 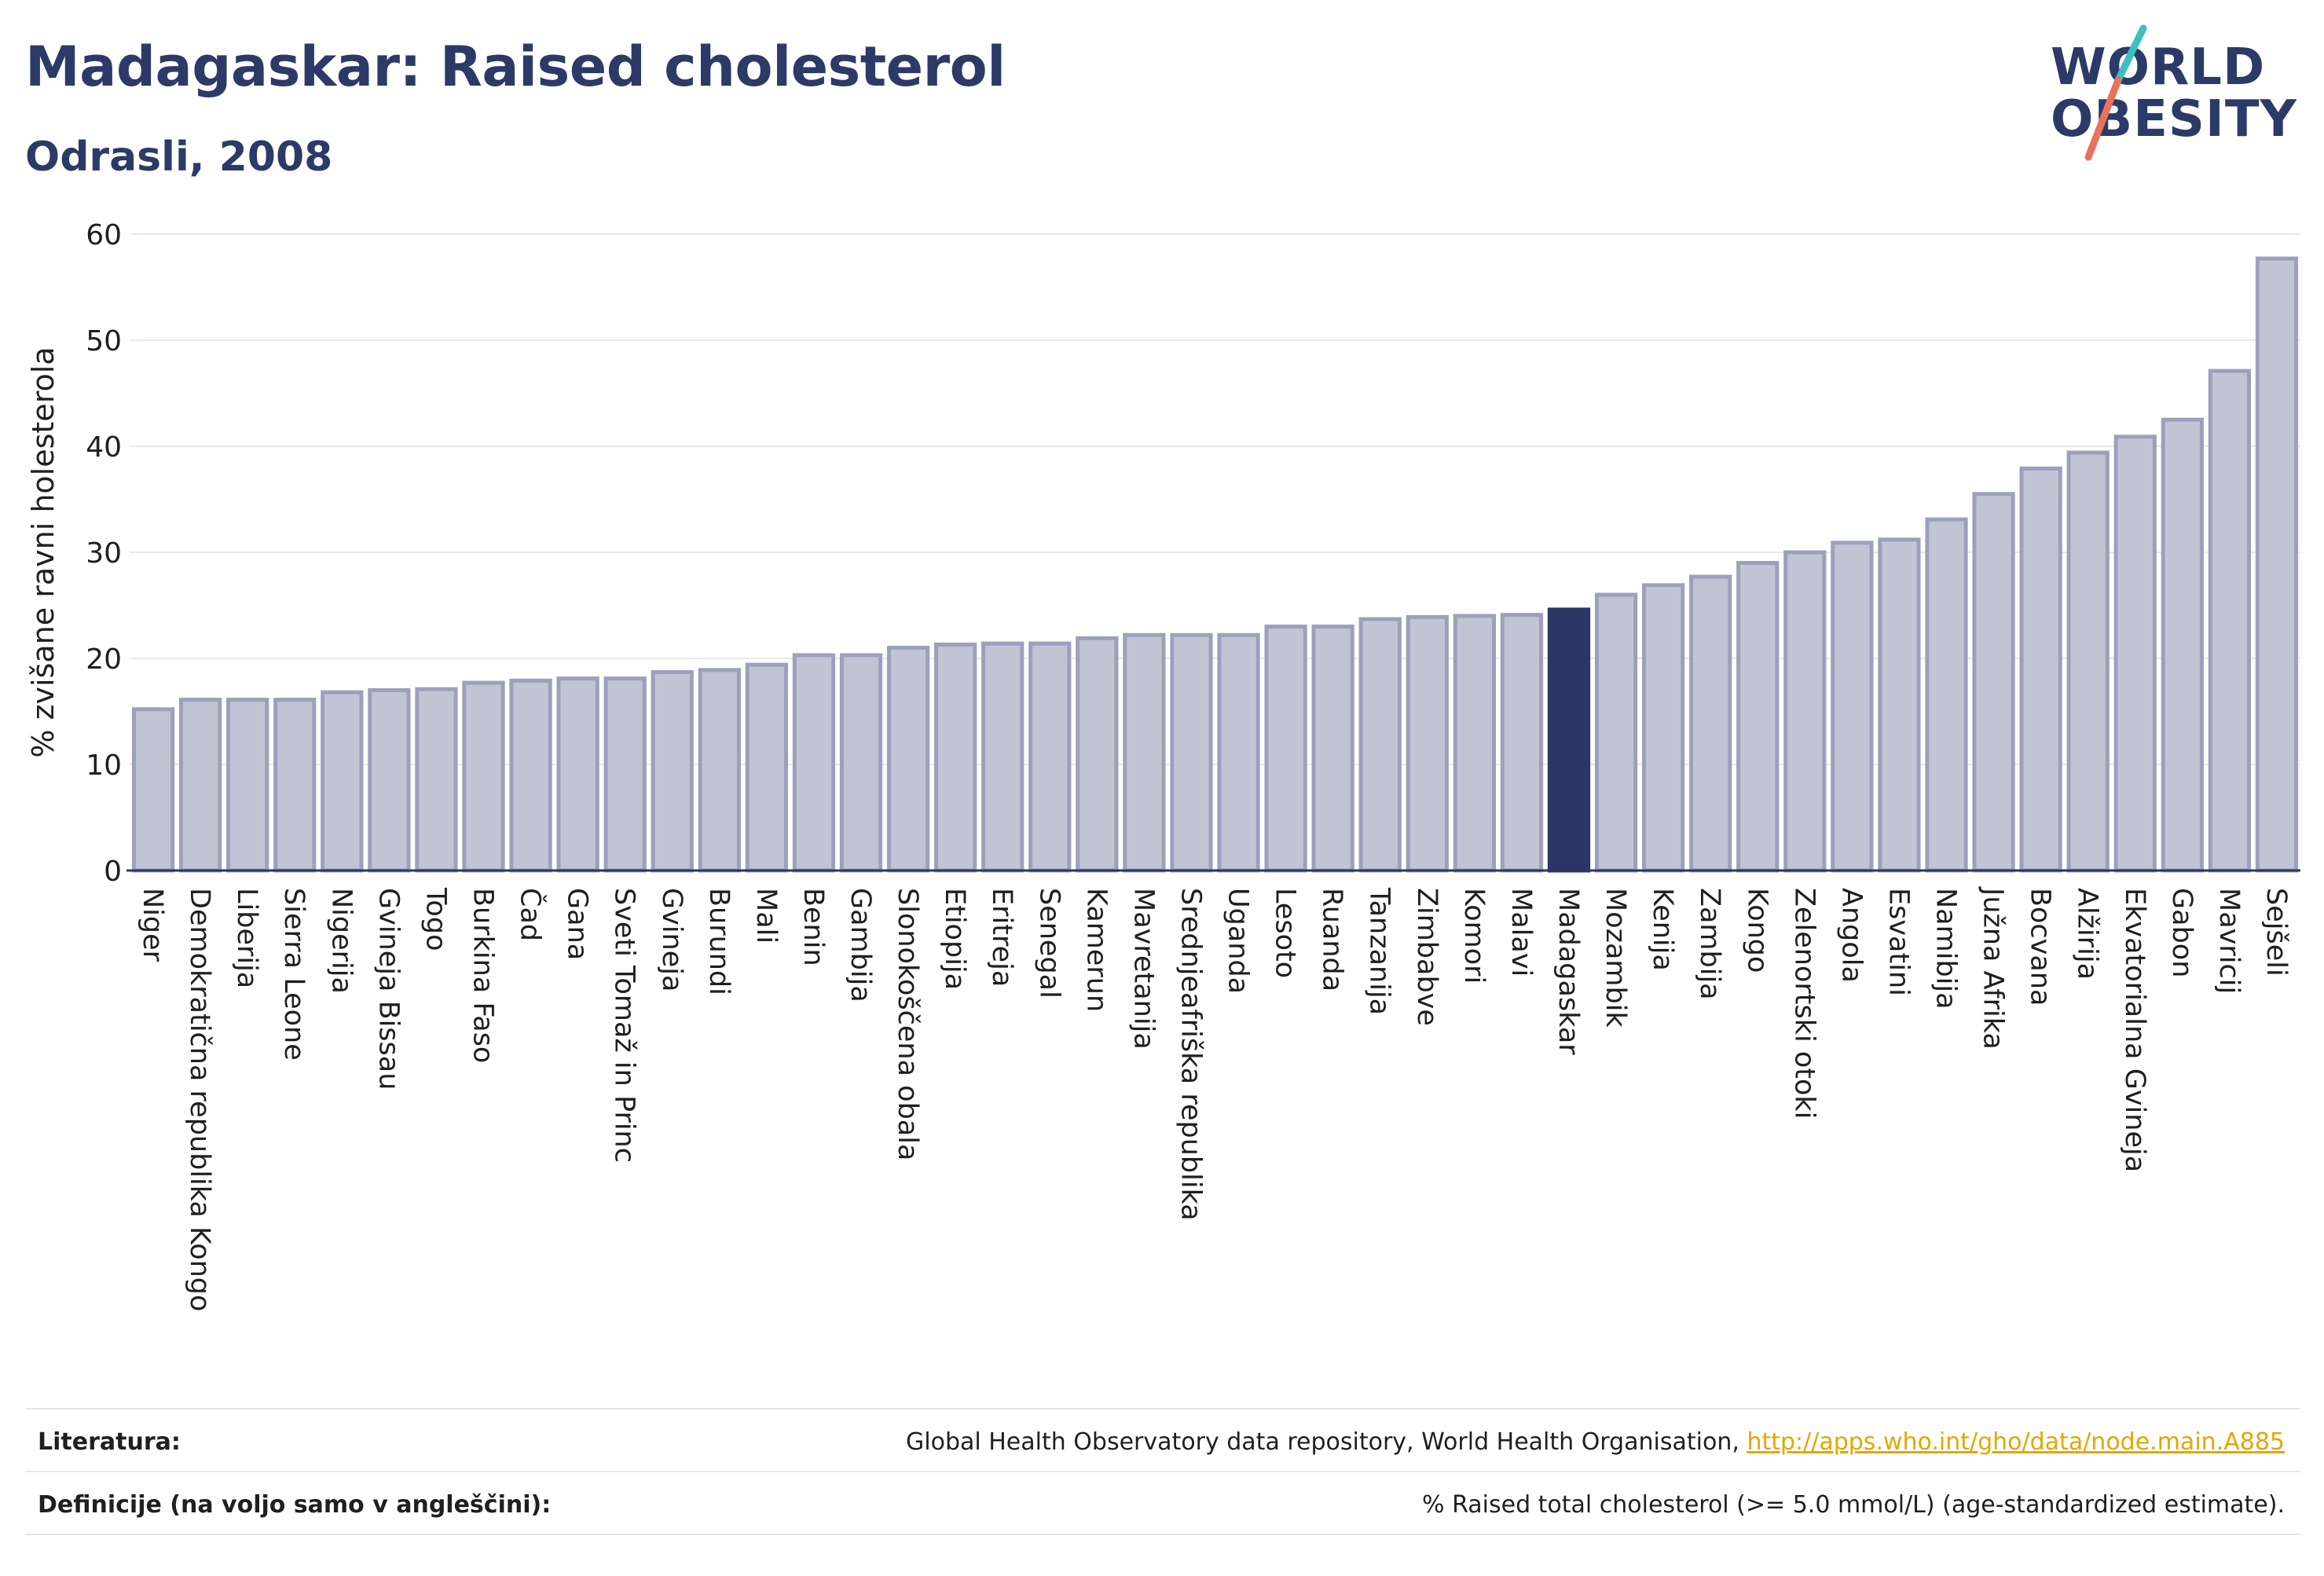 What do you see at coordinates (1709, 944) in the screenshot?
I see `x-tick-label: Zambija` at bounding box center [1709, 944].